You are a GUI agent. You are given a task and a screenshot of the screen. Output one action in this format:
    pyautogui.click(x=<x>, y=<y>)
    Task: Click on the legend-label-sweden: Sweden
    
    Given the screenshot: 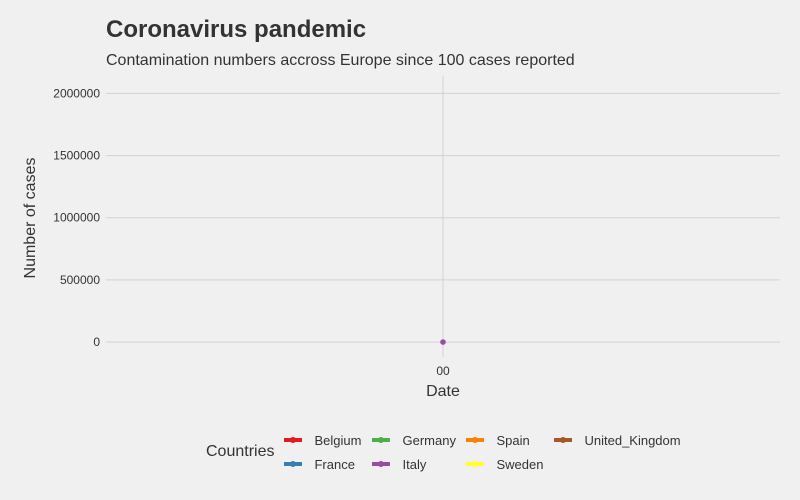 What is the action you would take?
    pyautogui.click(x=520, y=464)
    